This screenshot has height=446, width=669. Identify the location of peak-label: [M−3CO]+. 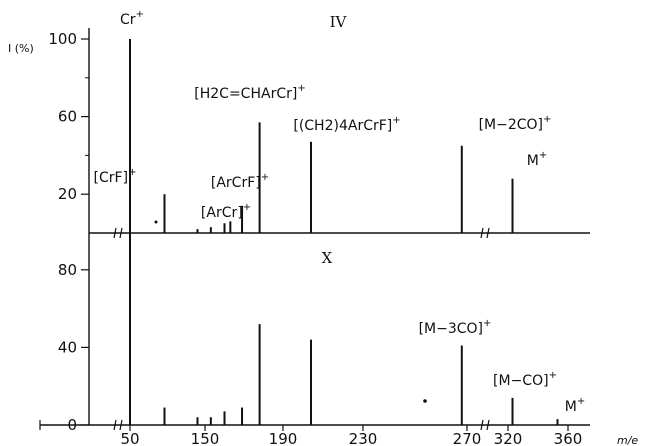
(455, 327).